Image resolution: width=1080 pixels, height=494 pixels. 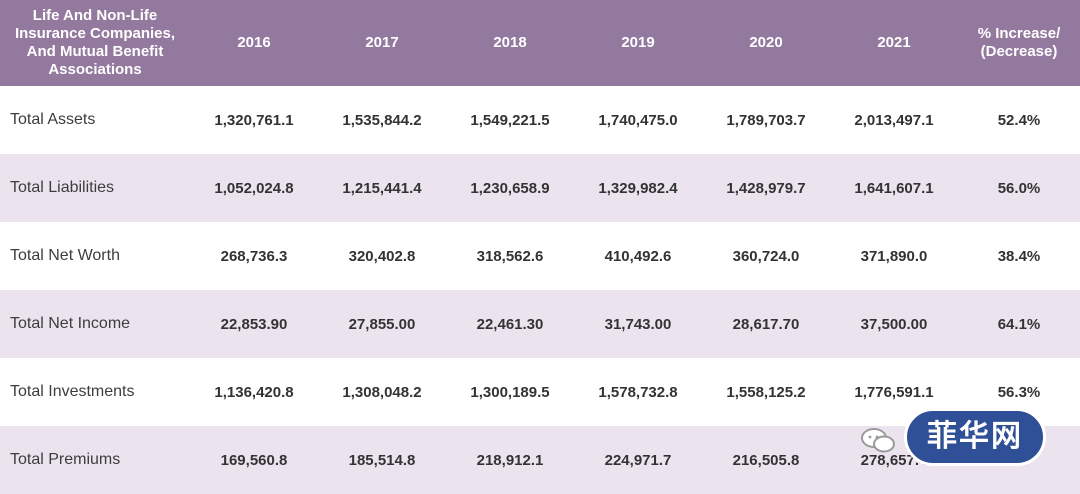 What do you see at coordinates (95, 324) in the screenshot?
I see `row-label: Total Net Income` at bounding box center [95, 324].